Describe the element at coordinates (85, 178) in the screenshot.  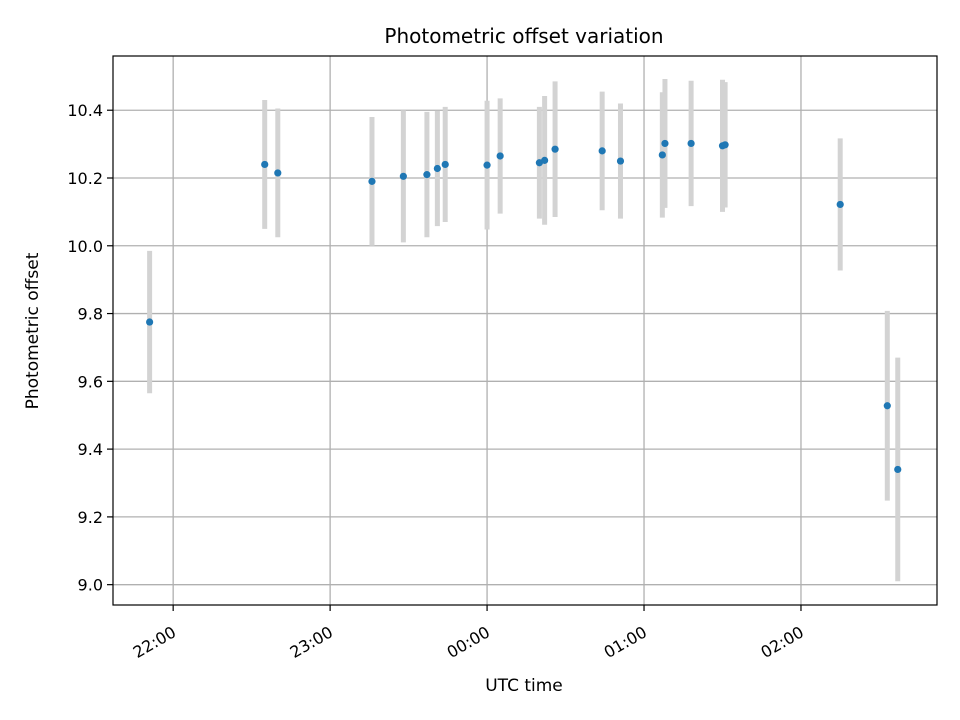
I see `y-tick-label: 10.2` at that location.